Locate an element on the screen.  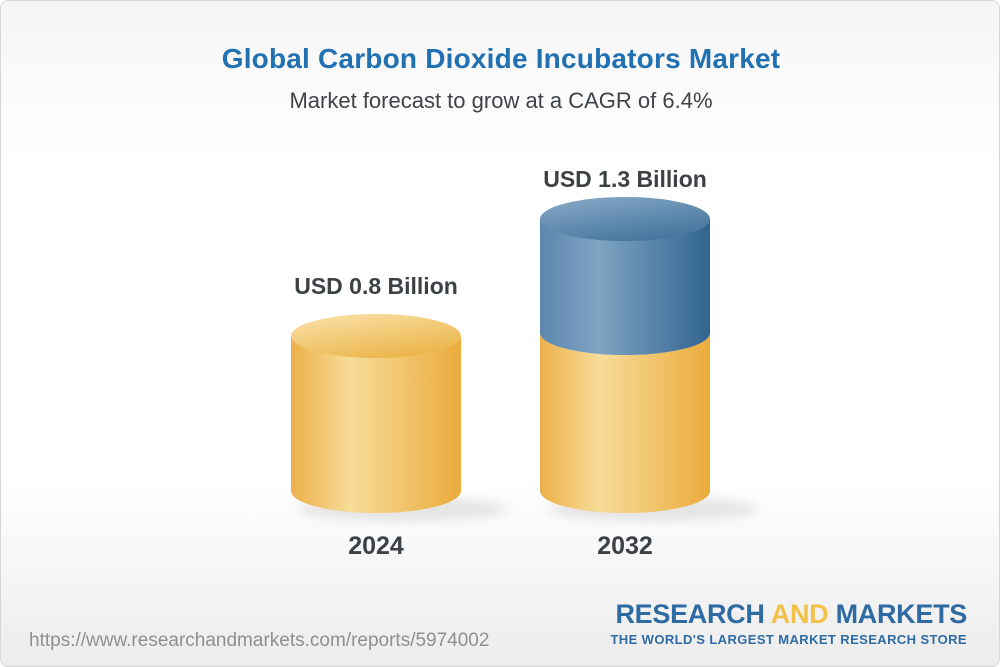
bar-2032-gold-segment is located at coordinates (625, 423).